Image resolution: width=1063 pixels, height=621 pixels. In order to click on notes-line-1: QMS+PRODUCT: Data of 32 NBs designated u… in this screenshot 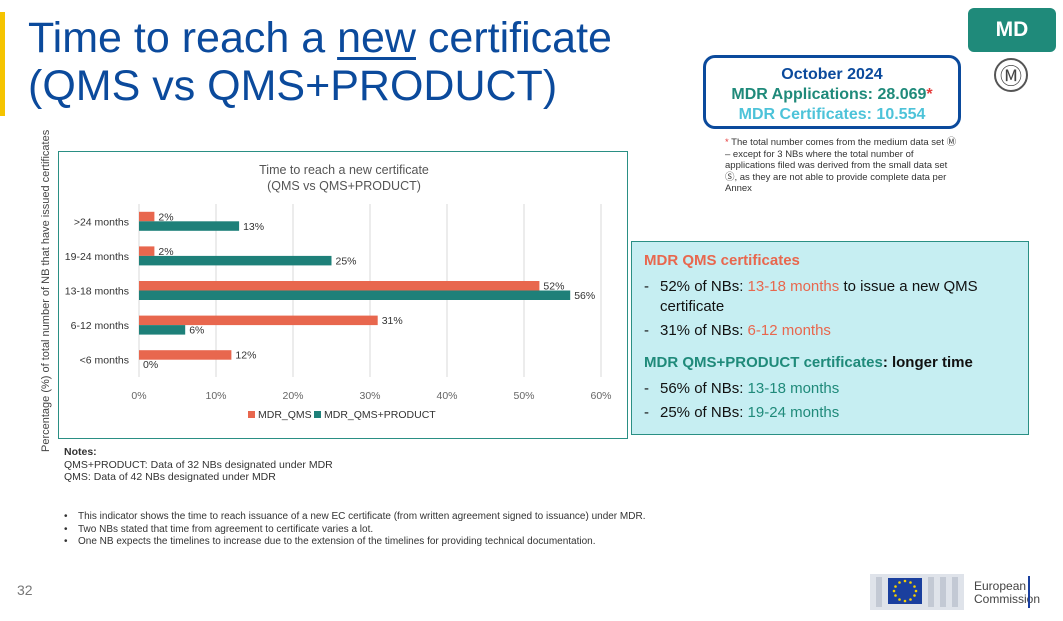, I will do `click(198, 464)`.